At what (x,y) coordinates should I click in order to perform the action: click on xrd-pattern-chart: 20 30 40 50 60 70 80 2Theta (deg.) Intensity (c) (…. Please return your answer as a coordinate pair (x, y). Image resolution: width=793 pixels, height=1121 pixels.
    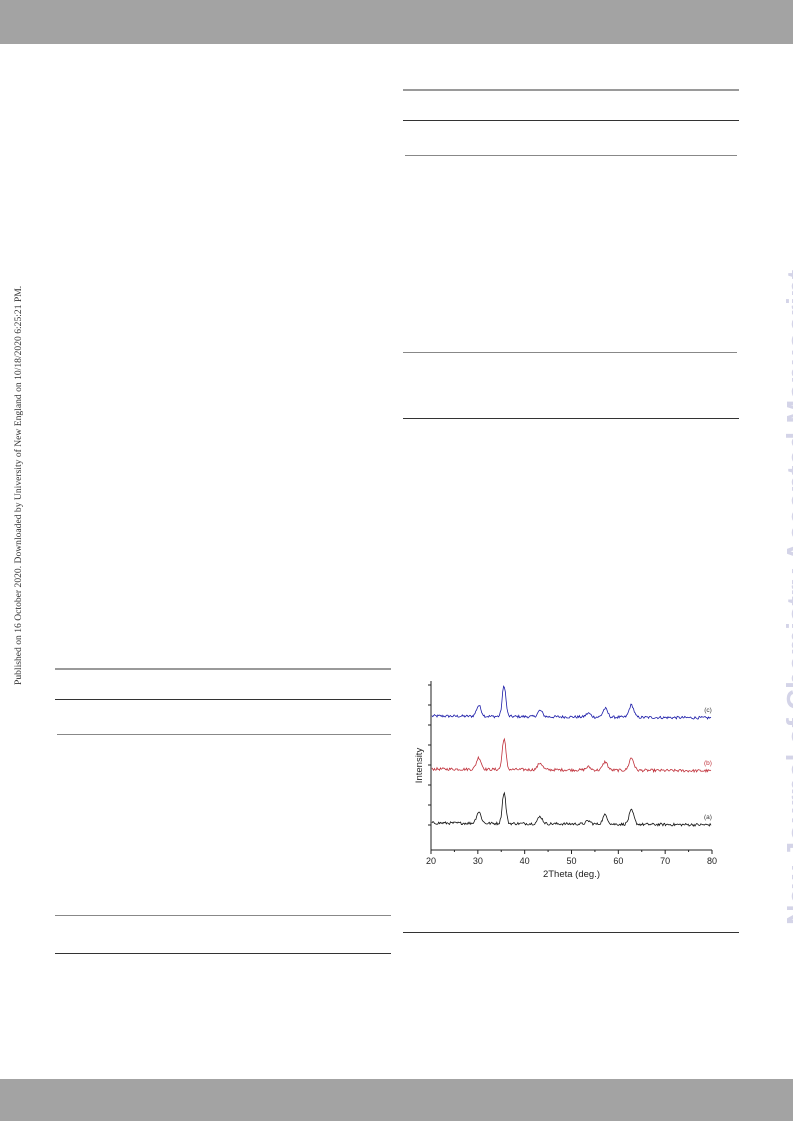
    Looking at the image, I should click on (565, 780).